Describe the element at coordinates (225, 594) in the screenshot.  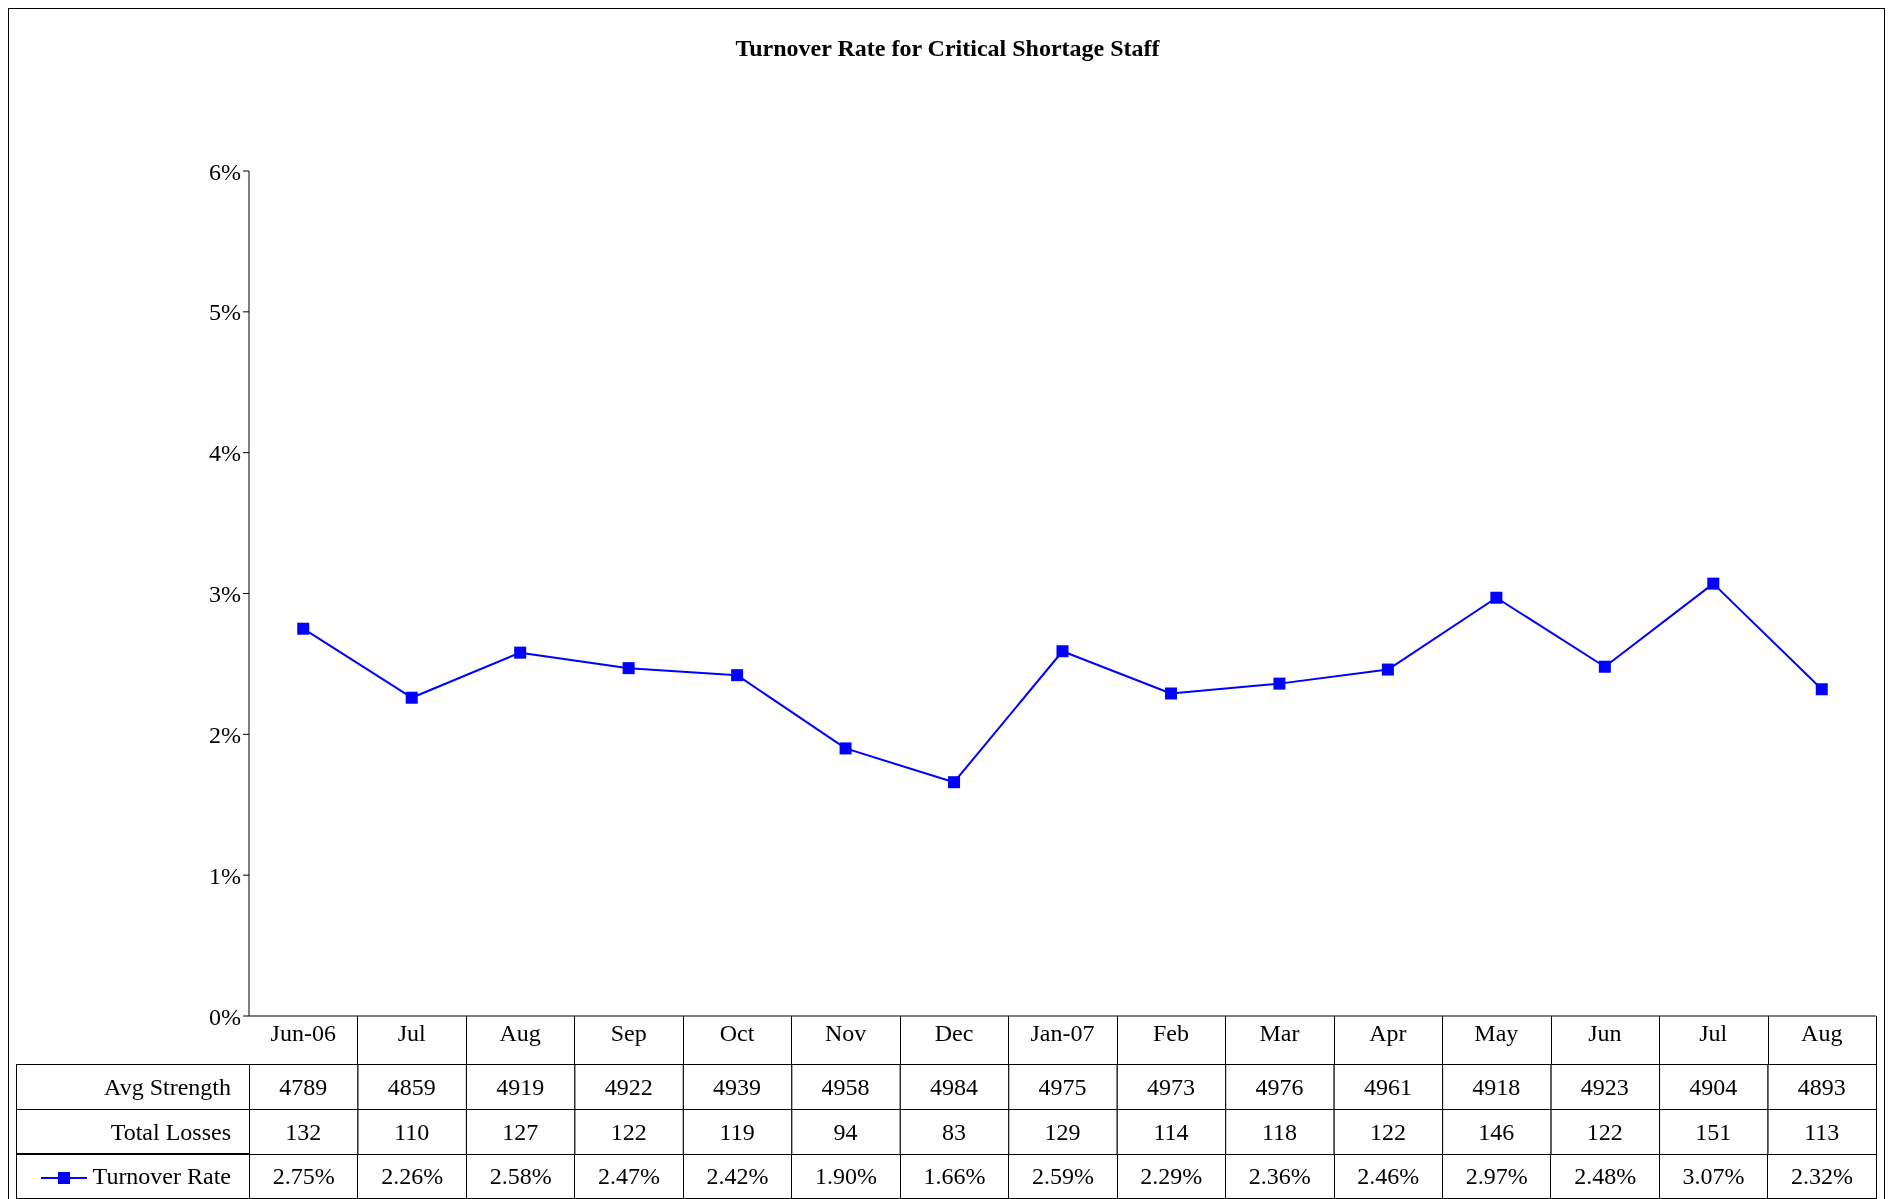
I see `y-tick-label: 3%` at that location.